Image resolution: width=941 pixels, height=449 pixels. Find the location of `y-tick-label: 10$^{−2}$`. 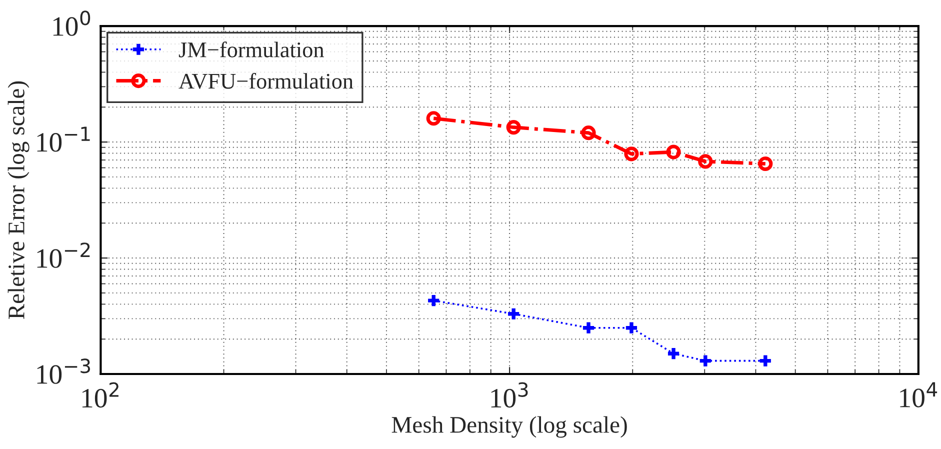

y-tick-label: 10$^{−2}$ is located at coordinates (63, 255).